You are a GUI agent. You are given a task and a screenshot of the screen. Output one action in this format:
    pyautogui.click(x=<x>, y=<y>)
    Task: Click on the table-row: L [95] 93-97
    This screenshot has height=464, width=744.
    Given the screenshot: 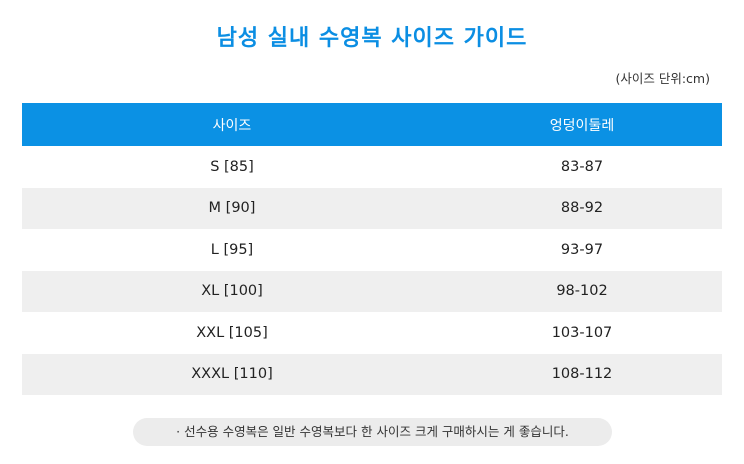 What is the action you would take?
    pyautogui.click(x=372, y=250)
    